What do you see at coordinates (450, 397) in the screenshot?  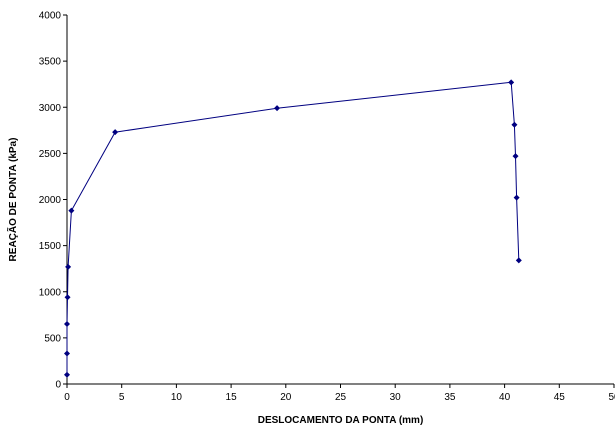 I see `x-tick-label: 35` at bounding box center [450, 397].